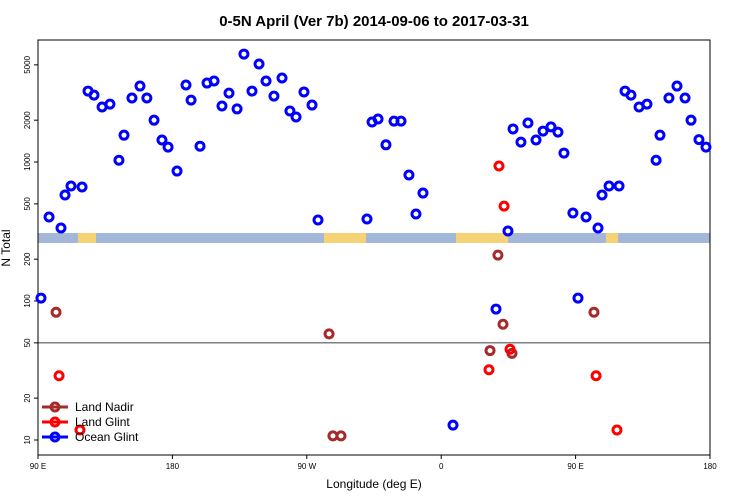 This screenshot has width=750, height=500. I want to click on y-tick-label: 500, so click(27, 204).